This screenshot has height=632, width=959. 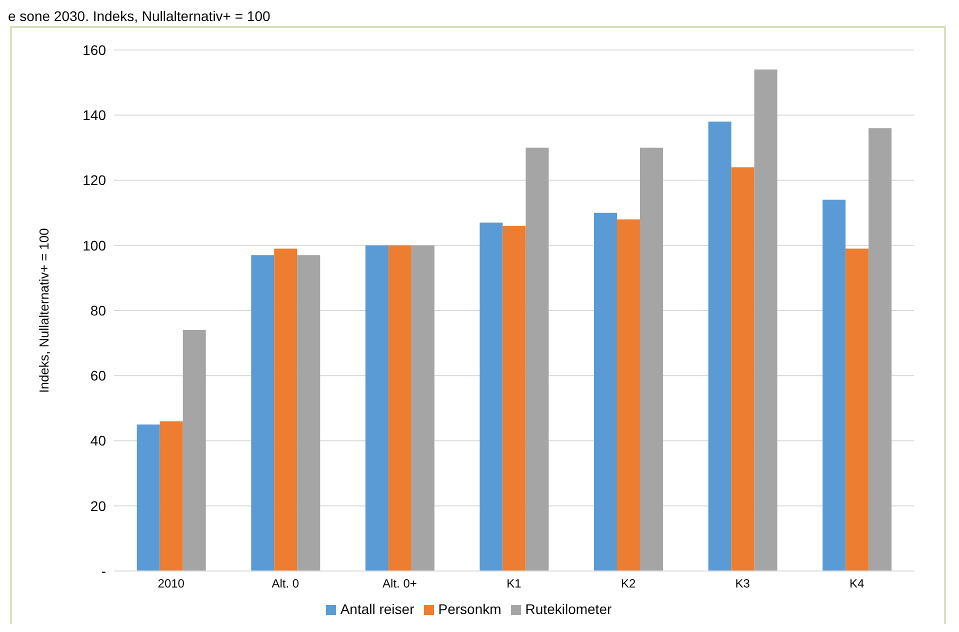 I want to click on y-tick-label: 20, so click(x=98, y=506).